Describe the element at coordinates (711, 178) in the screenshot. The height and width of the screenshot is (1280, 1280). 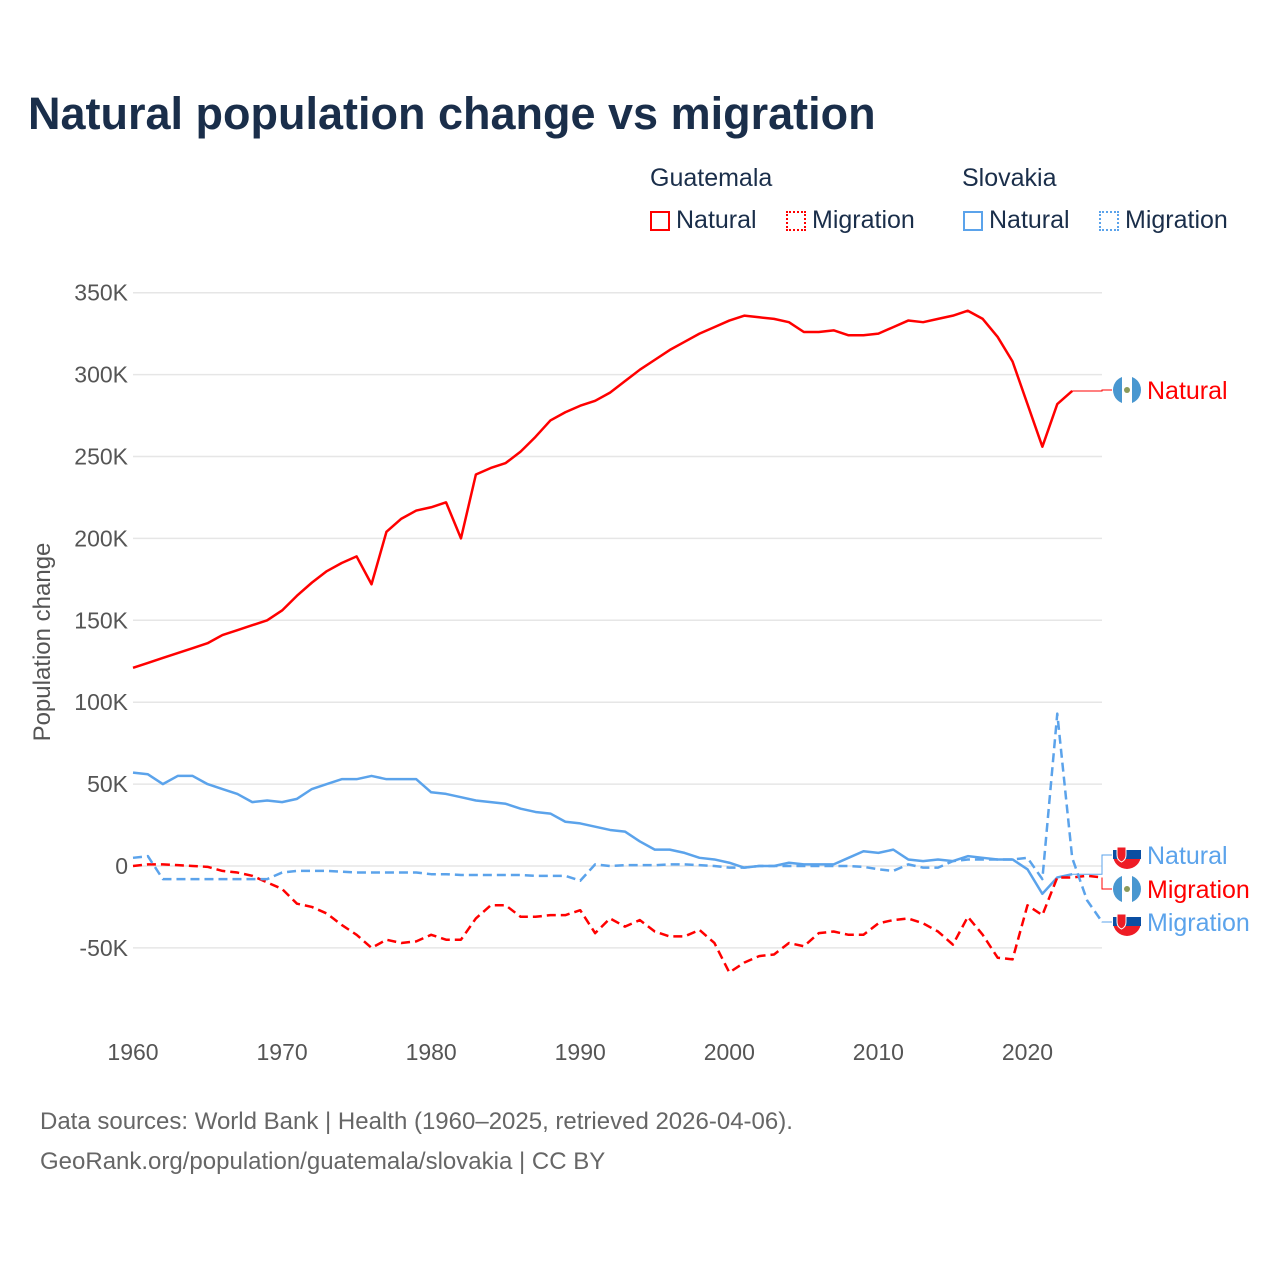
I see `legend-group-guatemala: Guatemala` at that location.